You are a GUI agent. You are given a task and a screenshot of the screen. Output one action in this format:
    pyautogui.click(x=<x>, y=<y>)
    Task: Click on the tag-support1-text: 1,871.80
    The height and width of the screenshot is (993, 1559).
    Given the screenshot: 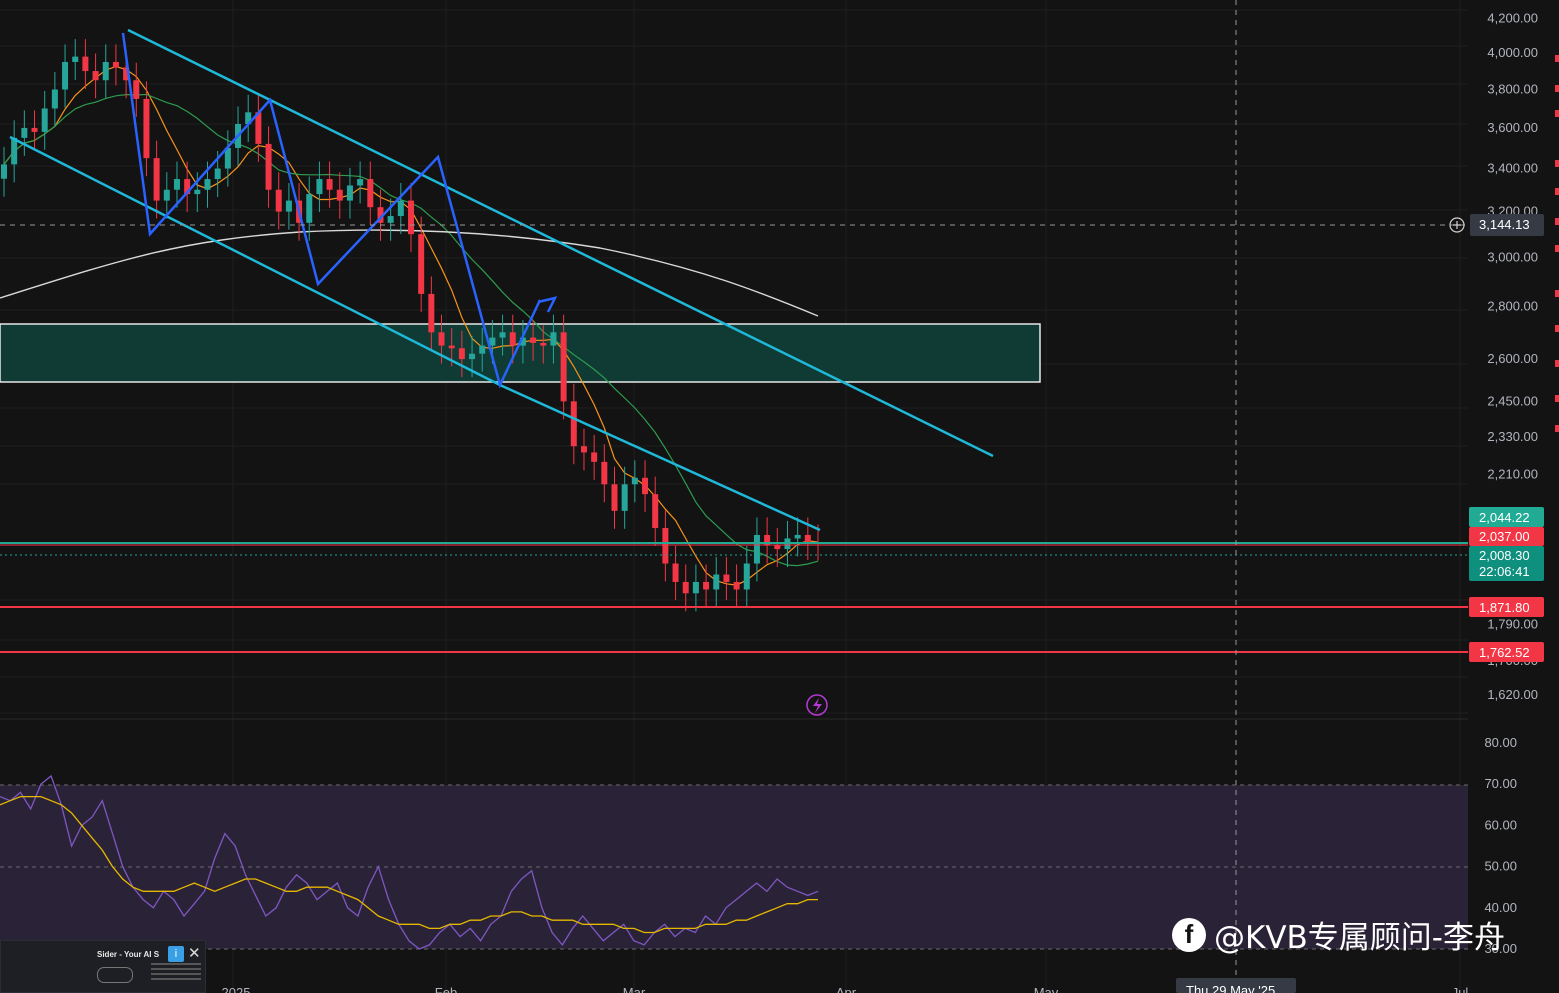 What is the action you would take?
    pyautogui.click(x=1504, y=607)
    